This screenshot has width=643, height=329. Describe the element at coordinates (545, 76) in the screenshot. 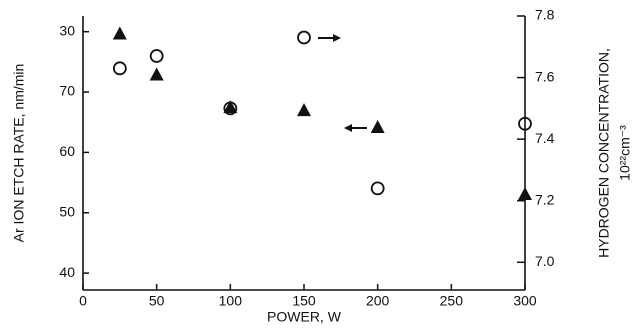

I see `y2-tick-label: 7.6` at that location.